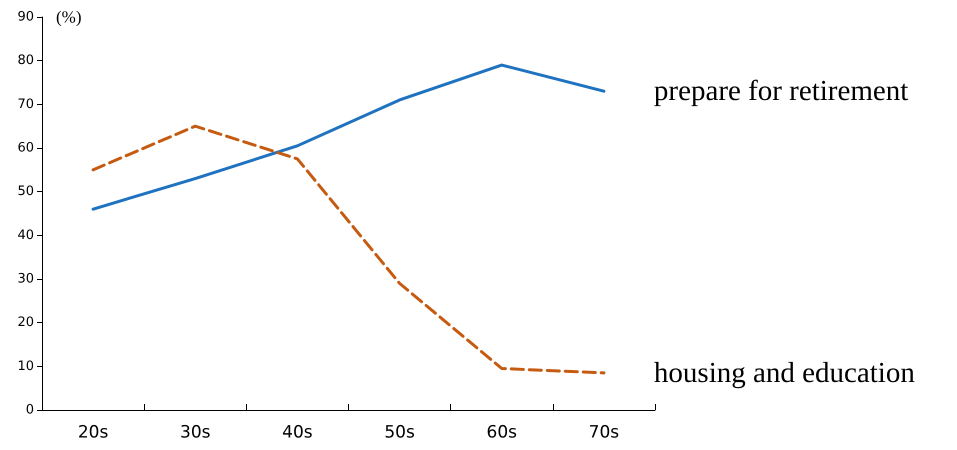 The image size is (957, 450). What do you see at coordinates (25, 192) in the screenshot?
I see `y-tick-label: 50` at bounding box center [25, 192].